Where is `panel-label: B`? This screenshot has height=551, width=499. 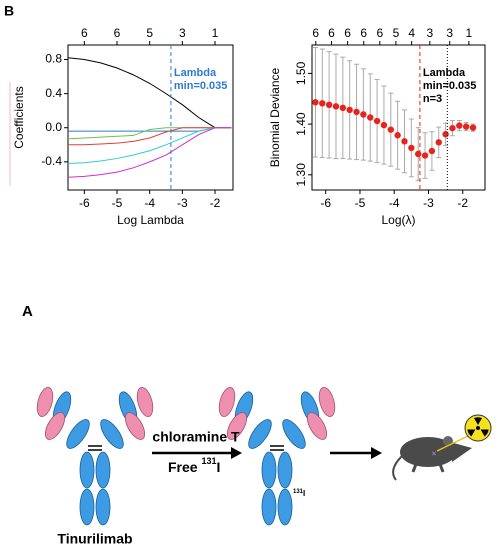 panel-label: B is located at coordinates (9, 11).